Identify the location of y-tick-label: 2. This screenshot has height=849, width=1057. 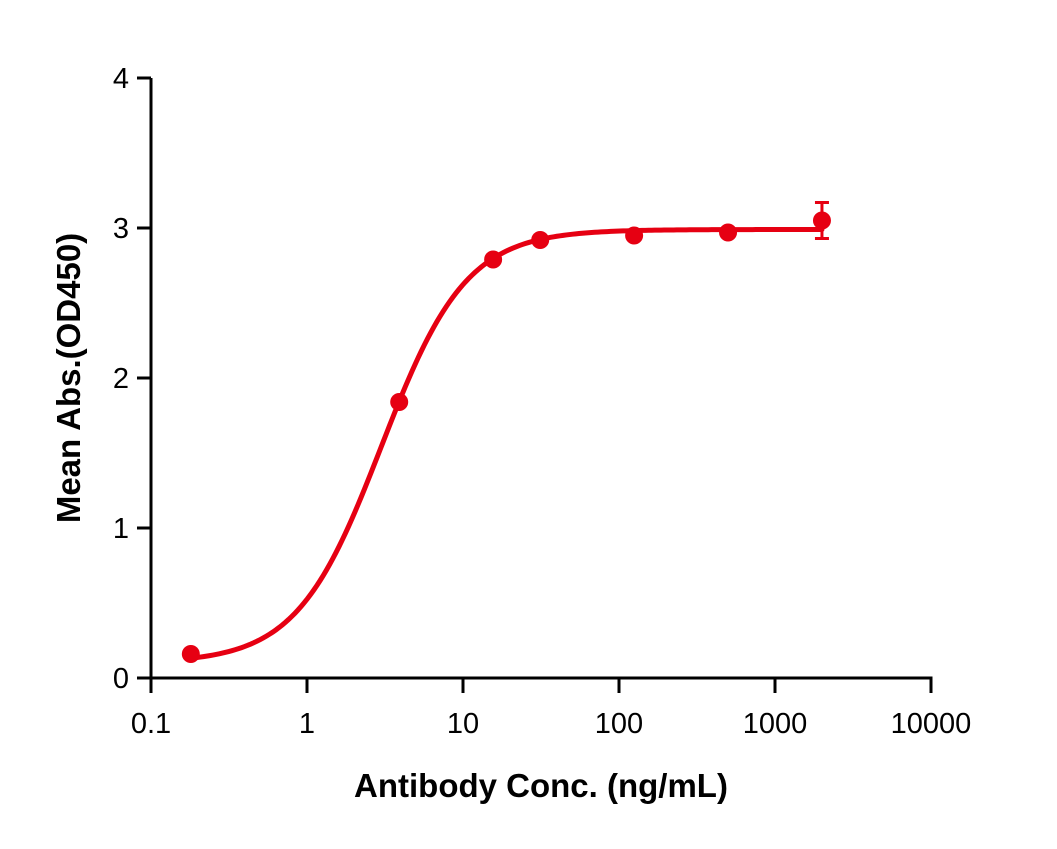
(121, 379).